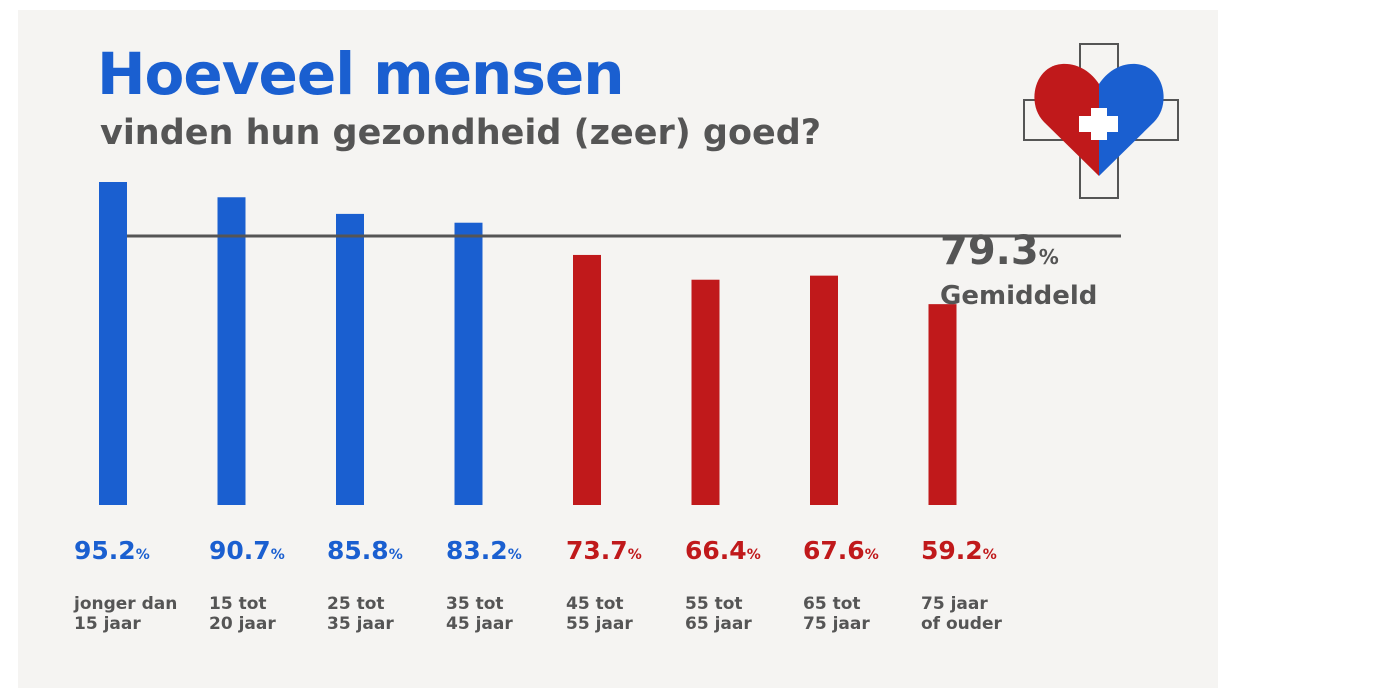 The width and height of the screenshot is (1400, 700). I want to click on value-label-5: 66.4%, so click(723, 553).